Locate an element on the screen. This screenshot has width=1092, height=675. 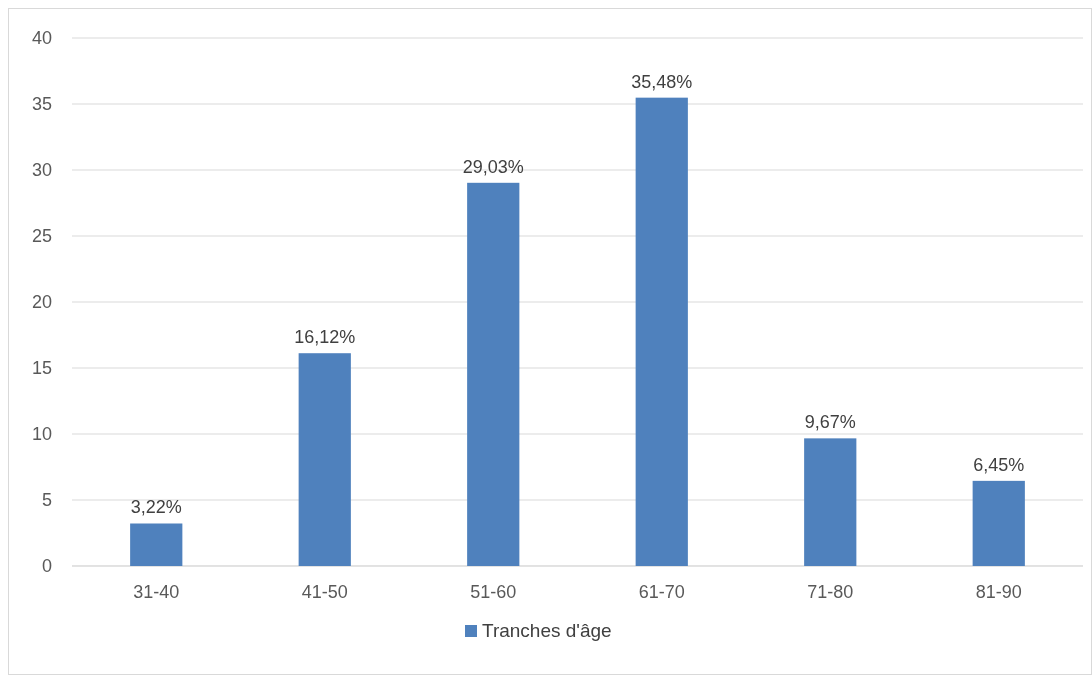
y-tick-label: 40 is located at coordinates (41, 38).